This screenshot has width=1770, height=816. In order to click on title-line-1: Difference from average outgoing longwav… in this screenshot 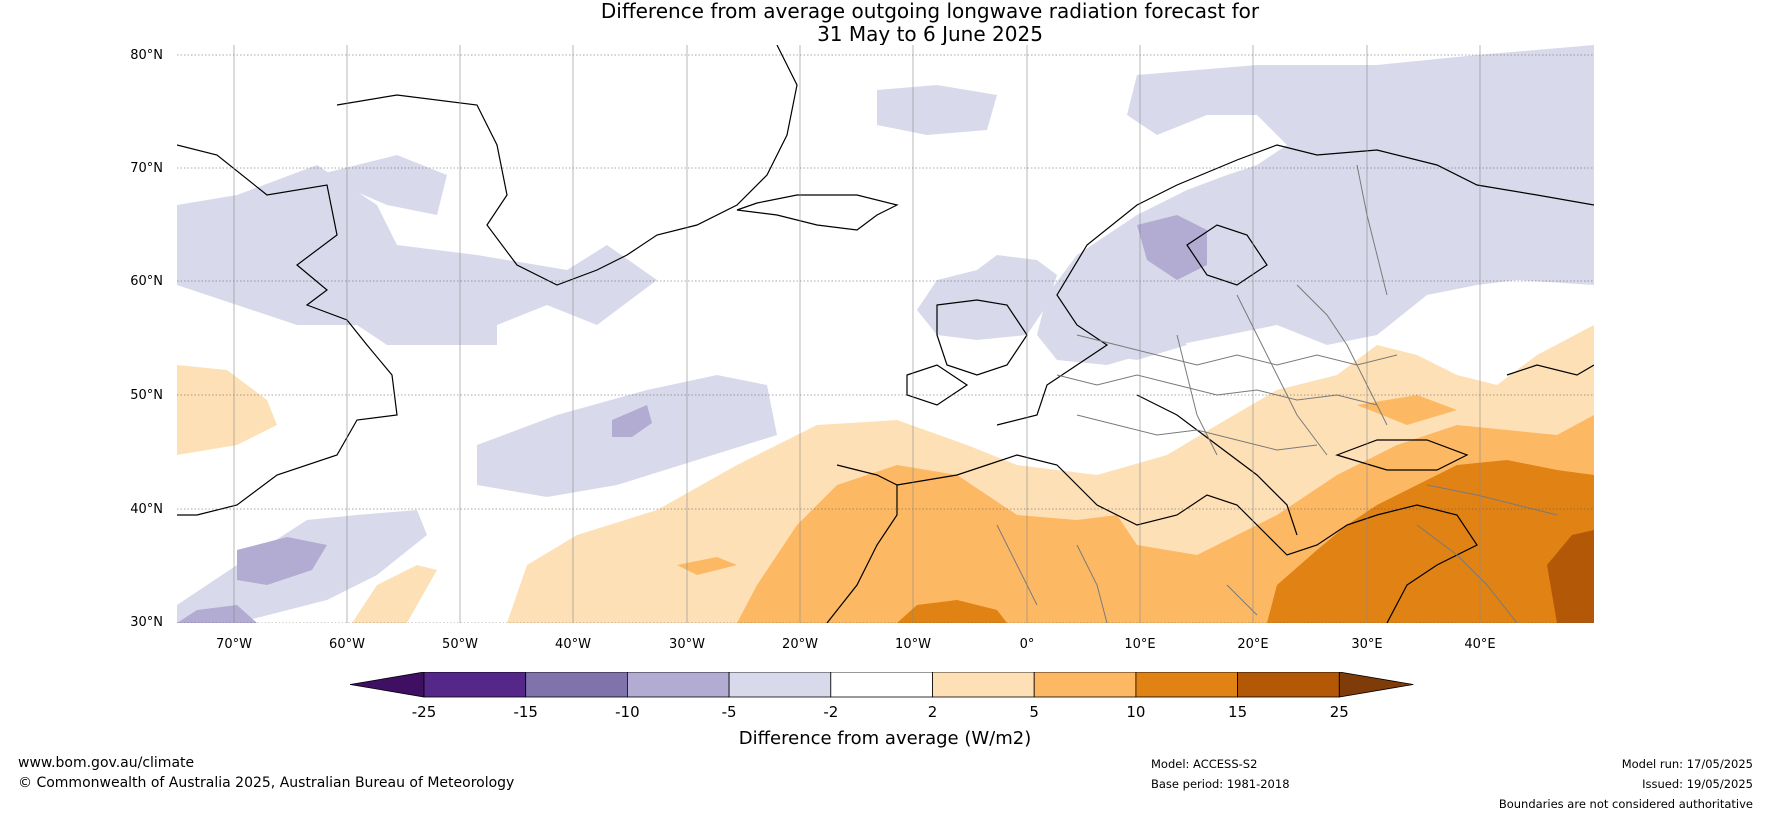, I will do `click(930, 11)`.